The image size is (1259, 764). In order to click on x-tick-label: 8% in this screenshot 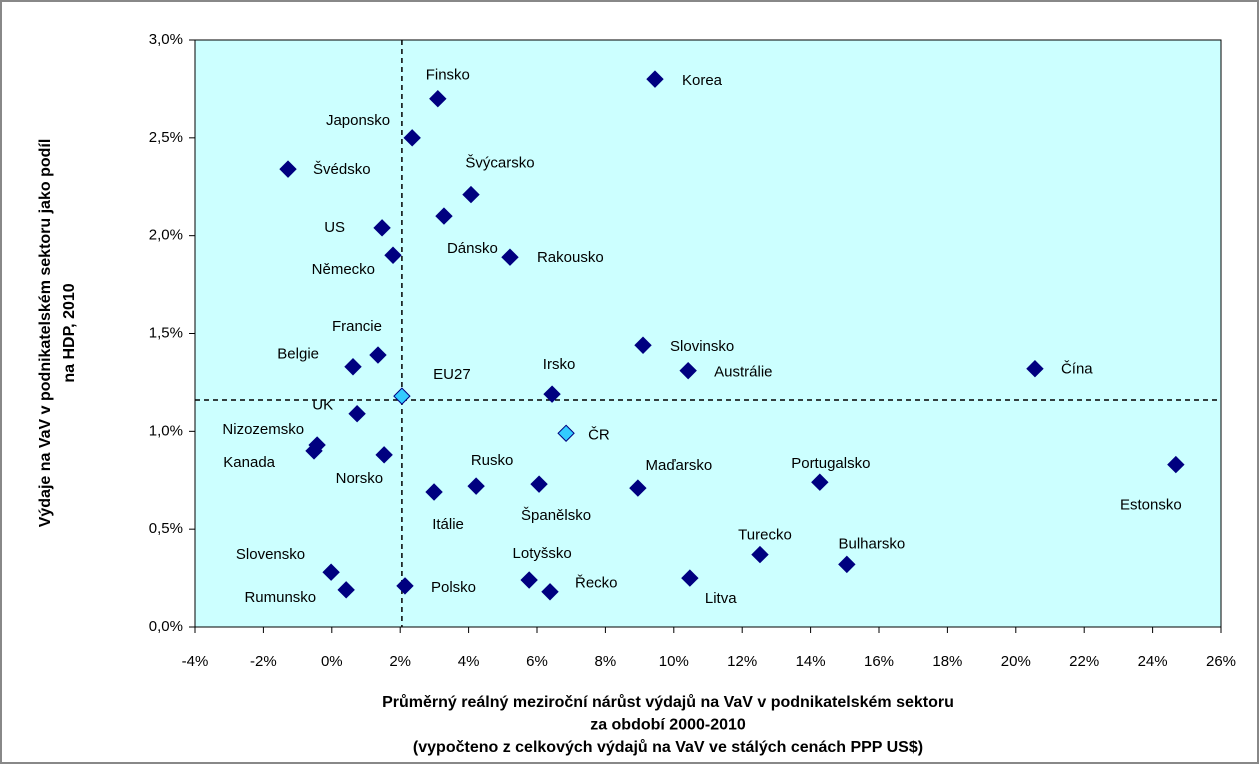, I will do `click(606, 661)`.